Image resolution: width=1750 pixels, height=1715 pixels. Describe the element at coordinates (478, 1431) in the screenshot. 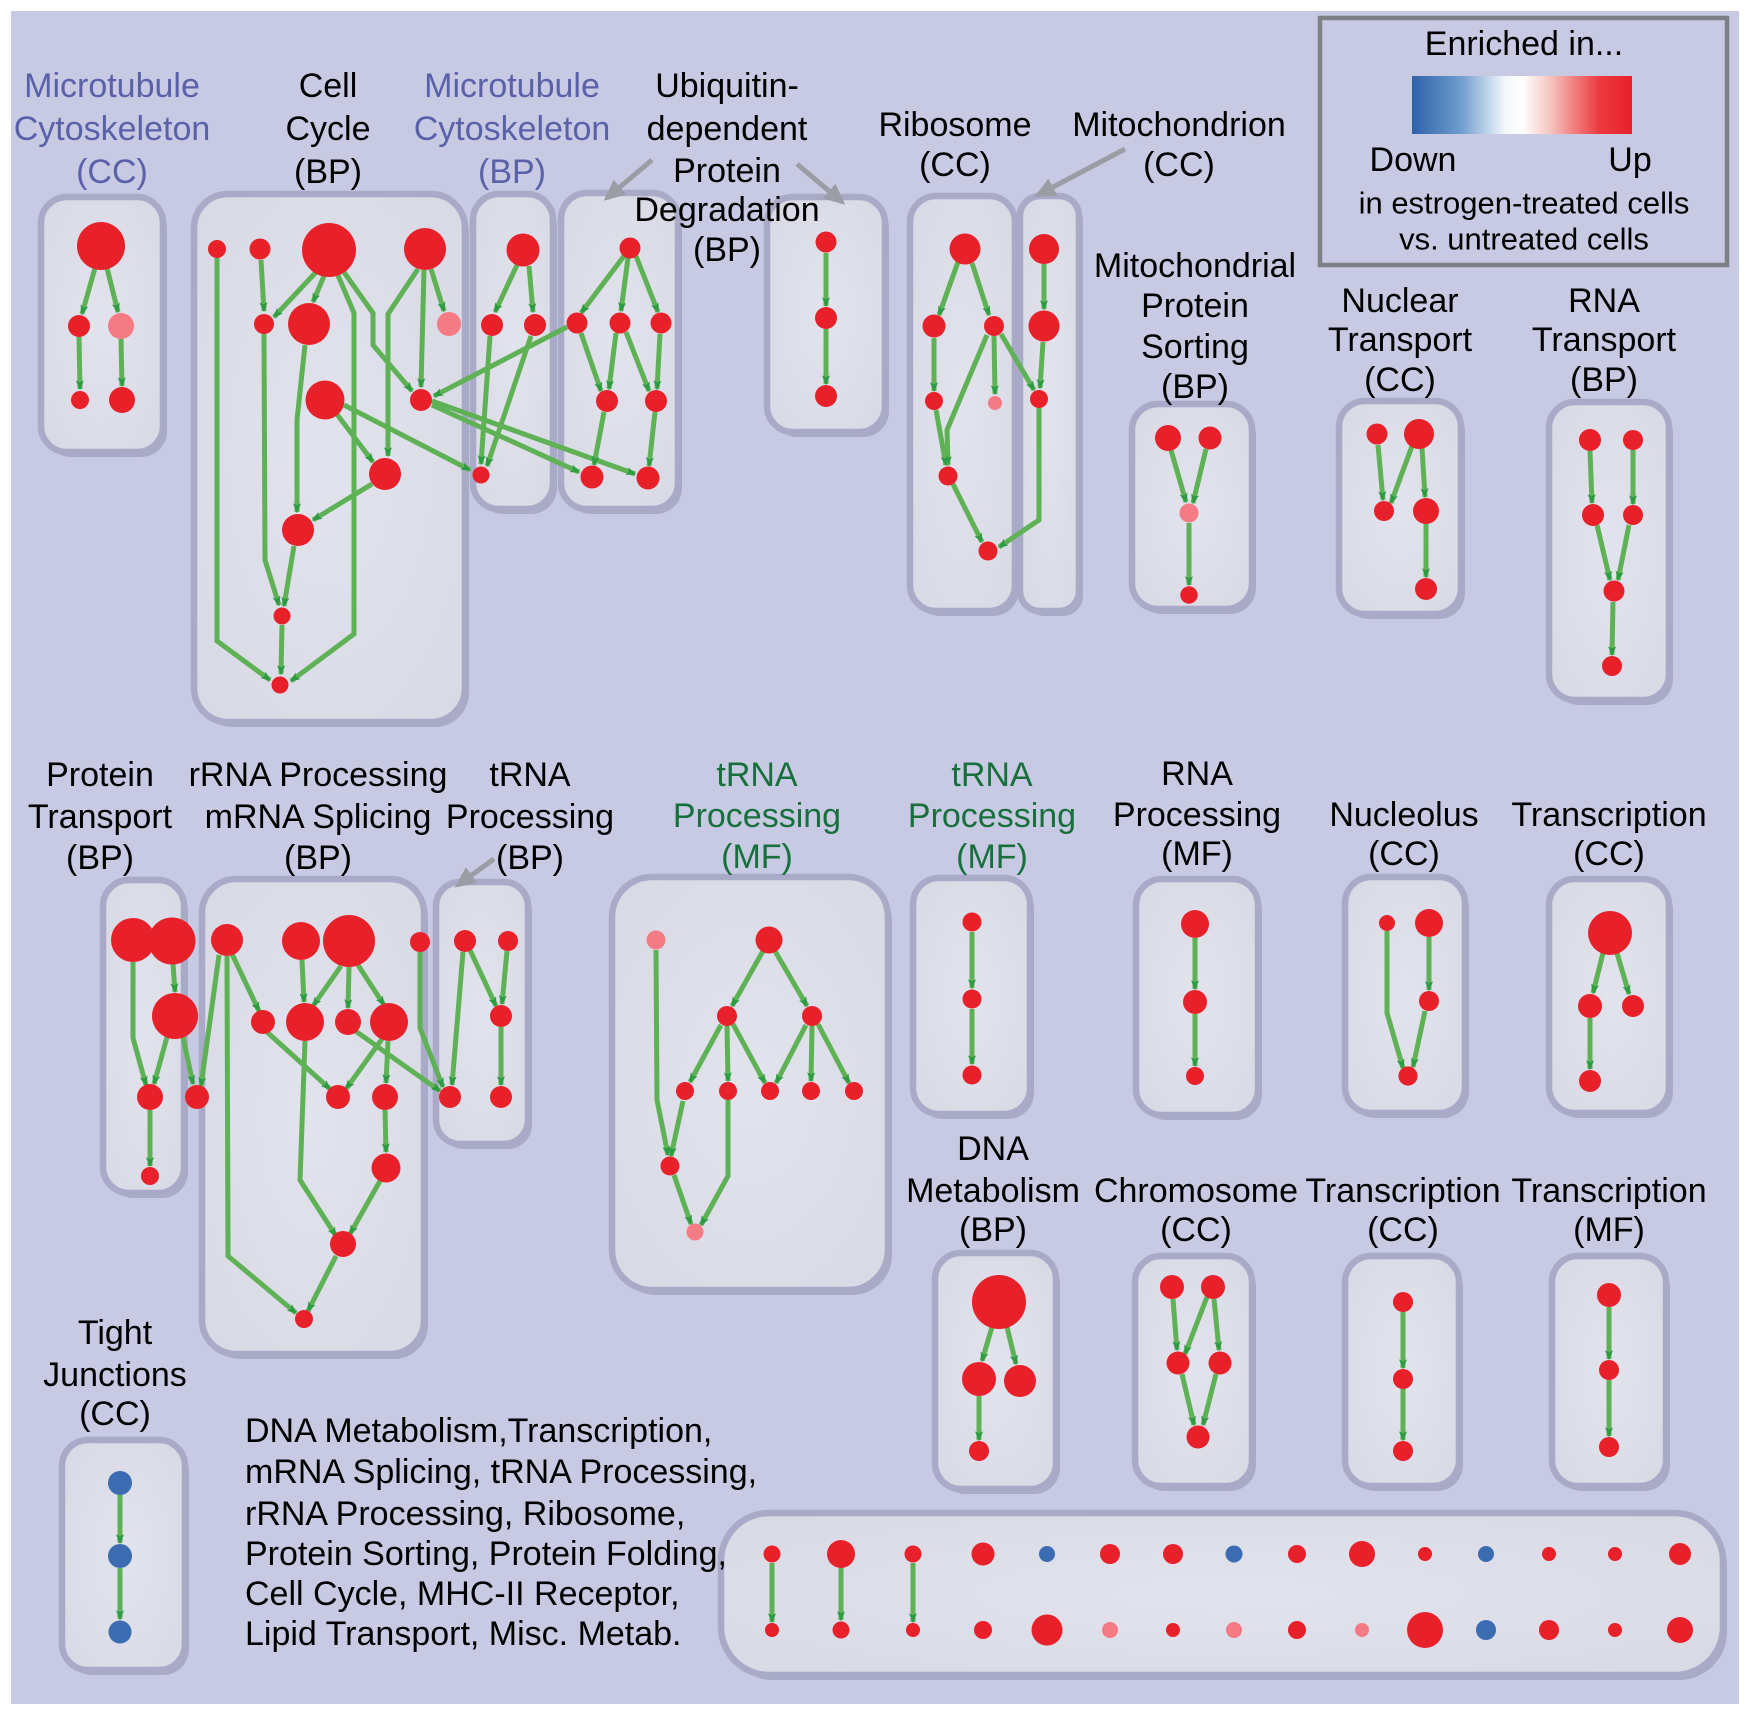

I see `svg-text: DNA Metabolism,Transcription,` at that location.